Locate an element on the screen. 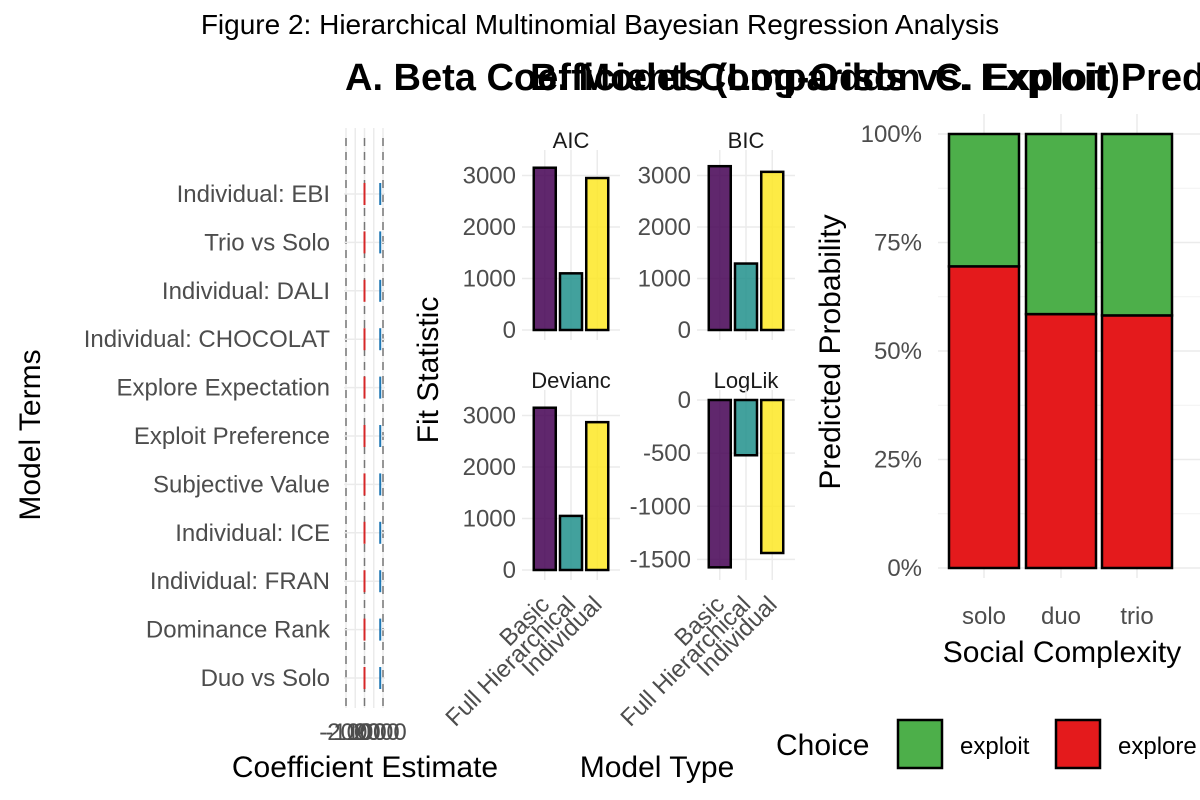 The image size is (1200, 800). panel-a-x-tick: -1000 is located at coordinates (355, 732).